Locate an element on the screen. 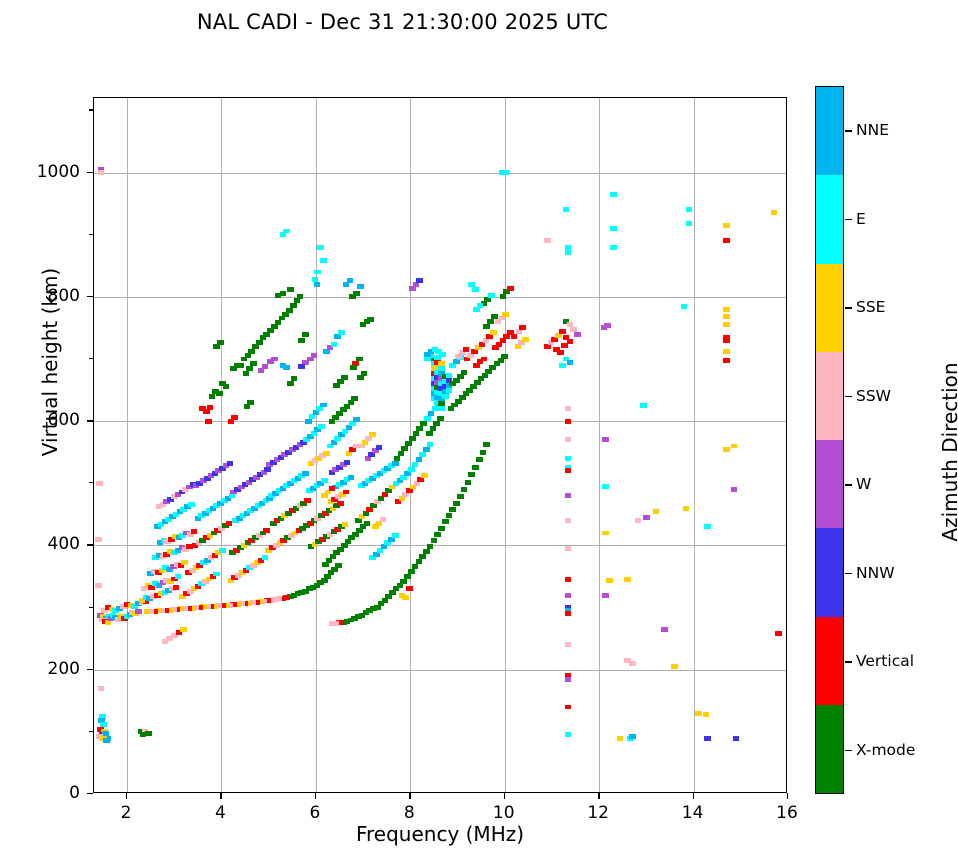 This screenshot has height=857, width=958. colorbar is located at coordinates (829, 440).